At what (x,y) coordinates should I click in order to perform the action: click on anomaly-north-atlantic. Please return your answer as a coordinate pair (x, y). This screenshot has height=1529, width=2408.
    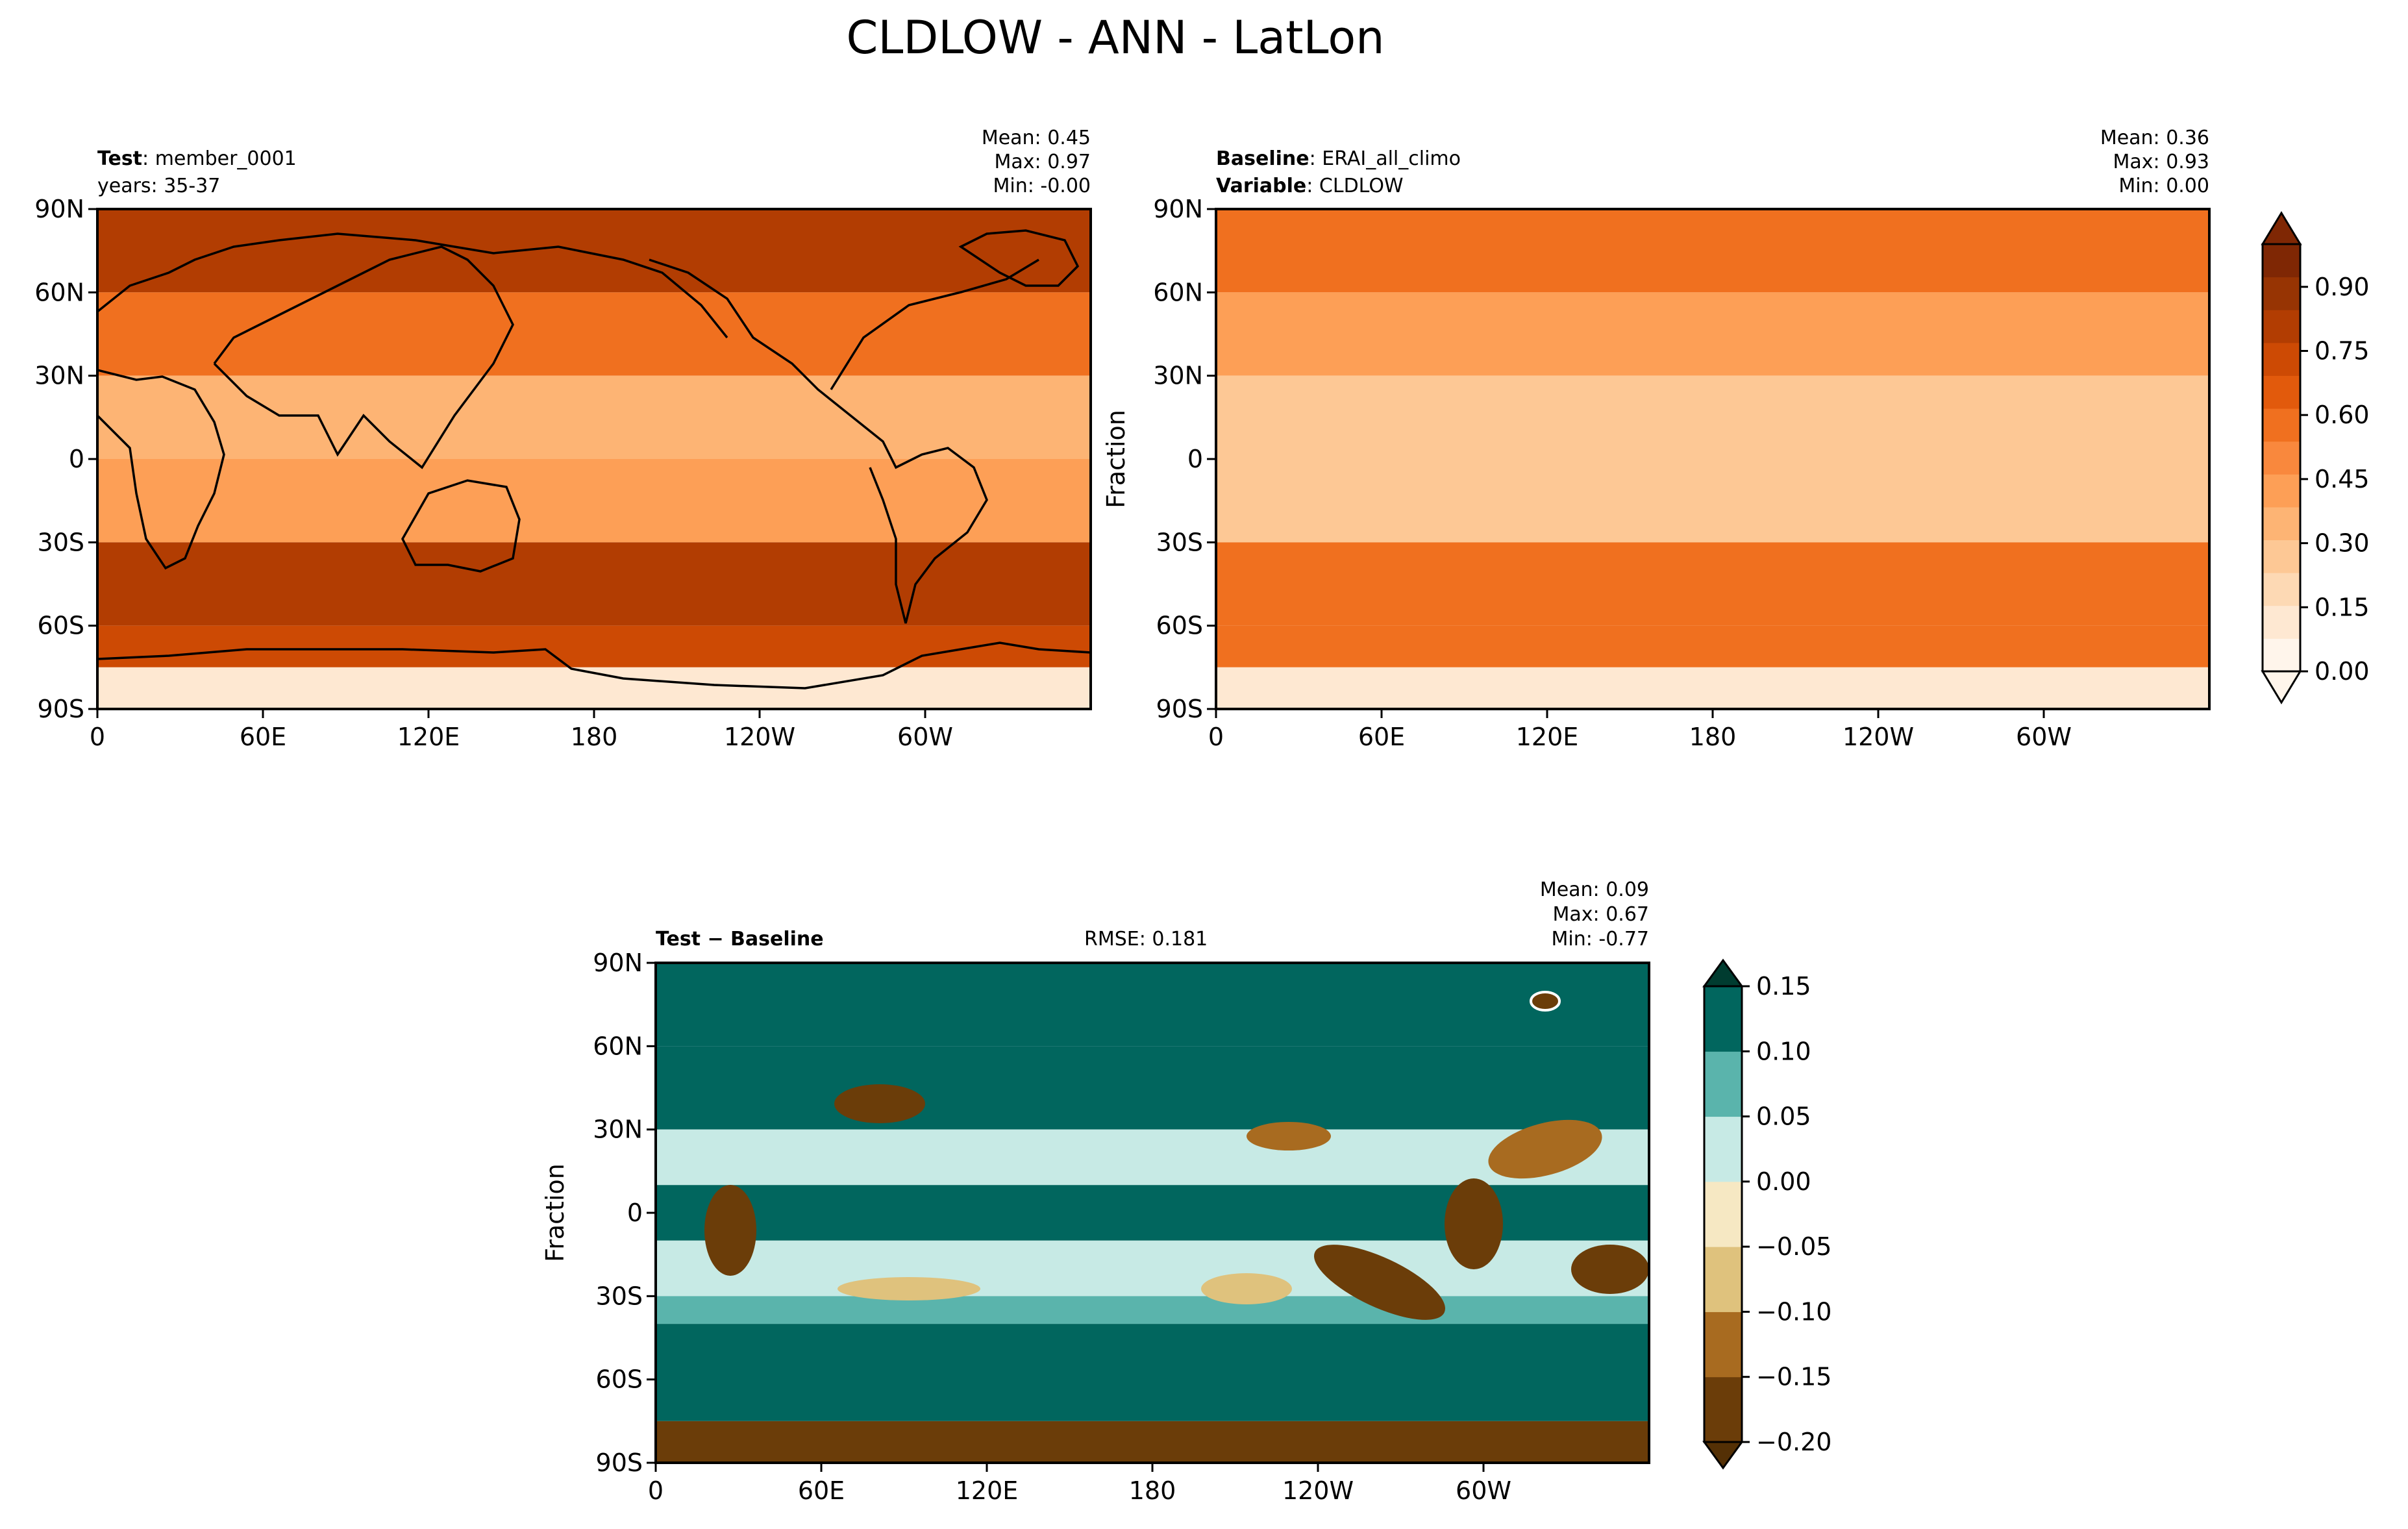
    Looking at the image, I should click on (1545, 1149).